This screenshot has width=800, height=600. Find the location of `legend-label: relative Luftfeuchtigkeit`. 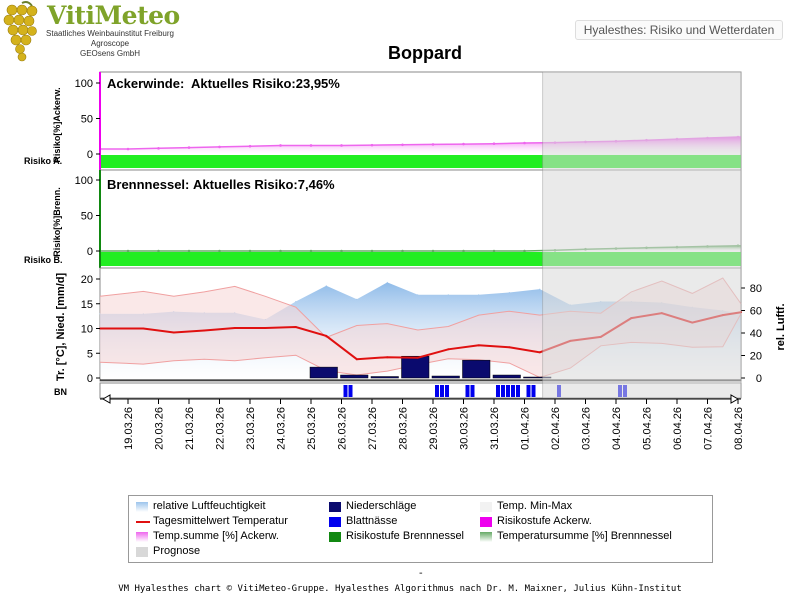

legend-label: relative Luftfeuchtigkeit is located at coordinates (209, 506).